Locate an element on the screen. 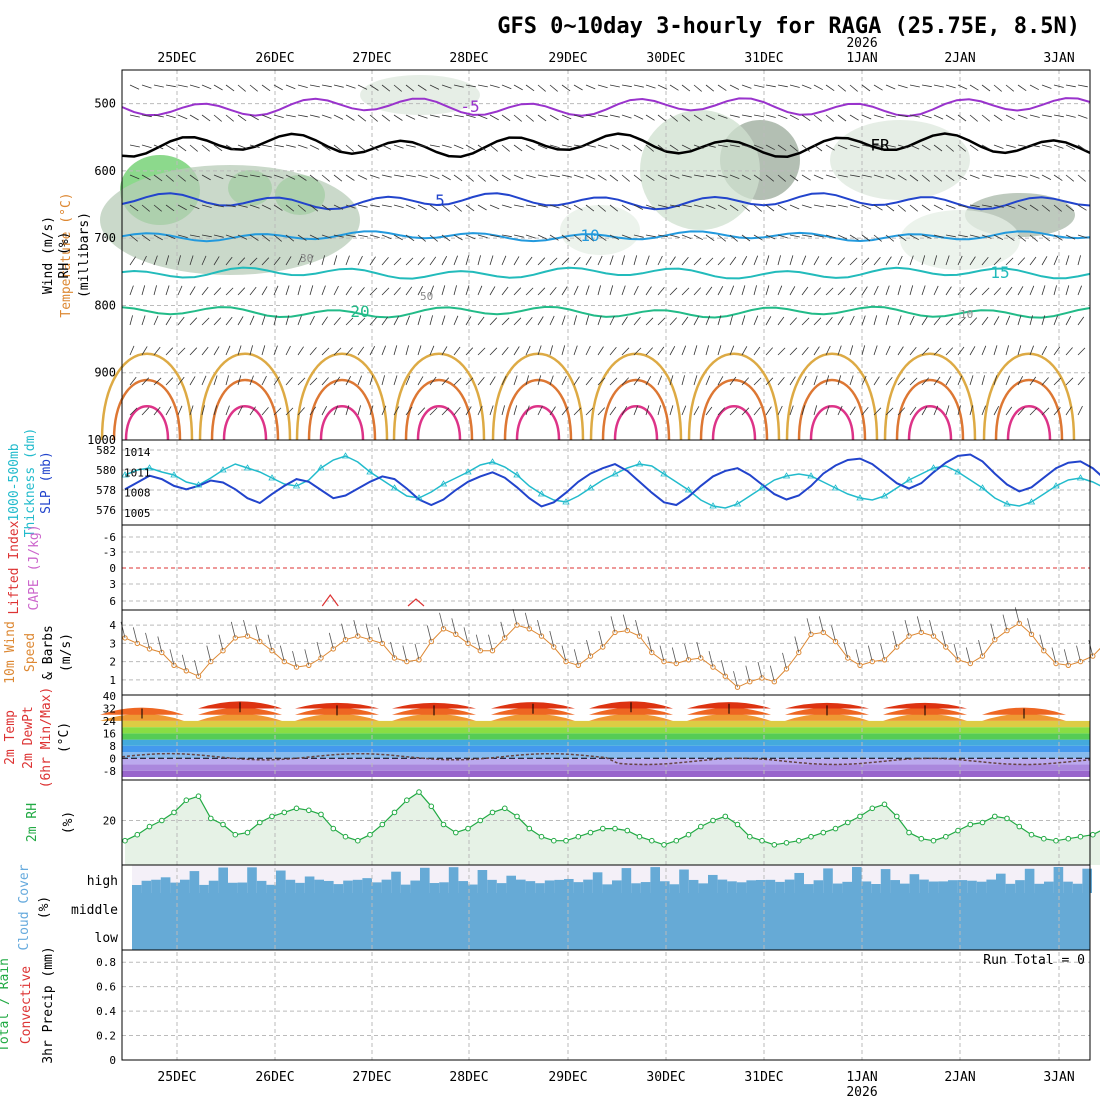 The height and width of the screenshot is (1100, 1100). panel-ylabel: Cloud Cover is located at coordinates (24, 907).